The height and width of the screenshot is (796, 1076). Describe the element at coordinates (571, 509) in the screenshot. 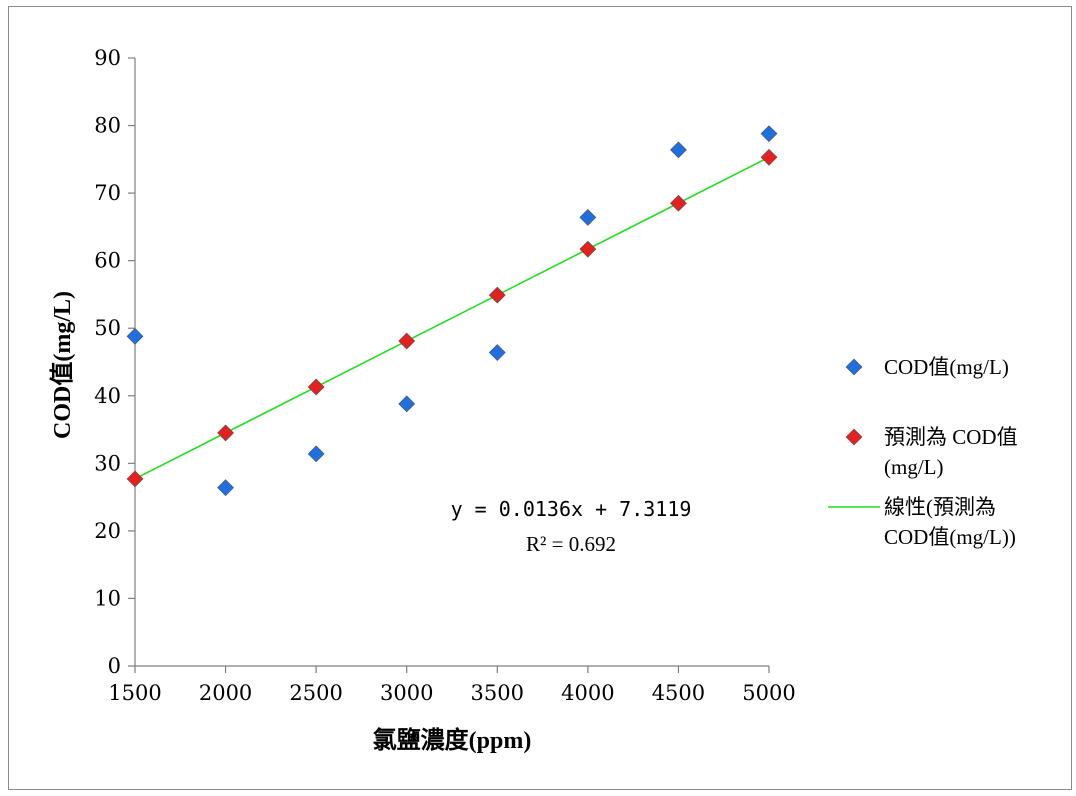

I see `trendline-equation: y = 0.0136x + 7.3119` at that location.